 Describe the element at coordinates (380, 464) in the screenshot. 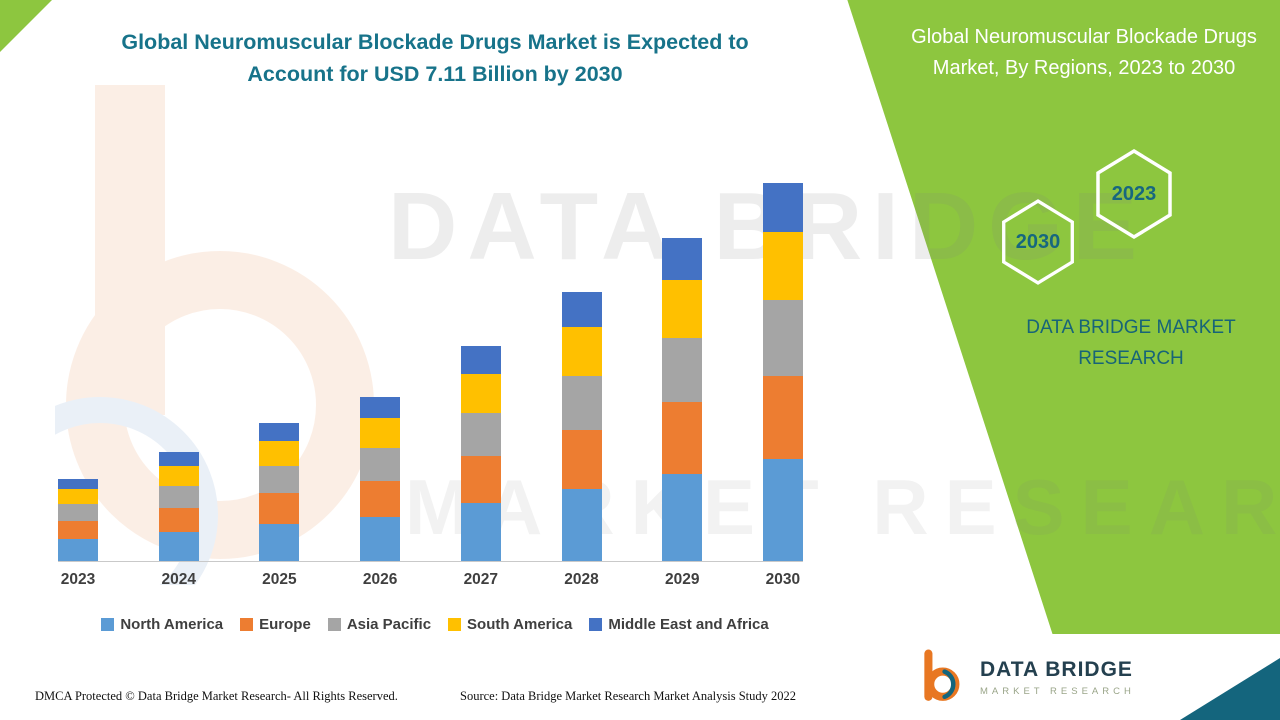

I see `bar-segment-2026-asia-pacific` at that location.